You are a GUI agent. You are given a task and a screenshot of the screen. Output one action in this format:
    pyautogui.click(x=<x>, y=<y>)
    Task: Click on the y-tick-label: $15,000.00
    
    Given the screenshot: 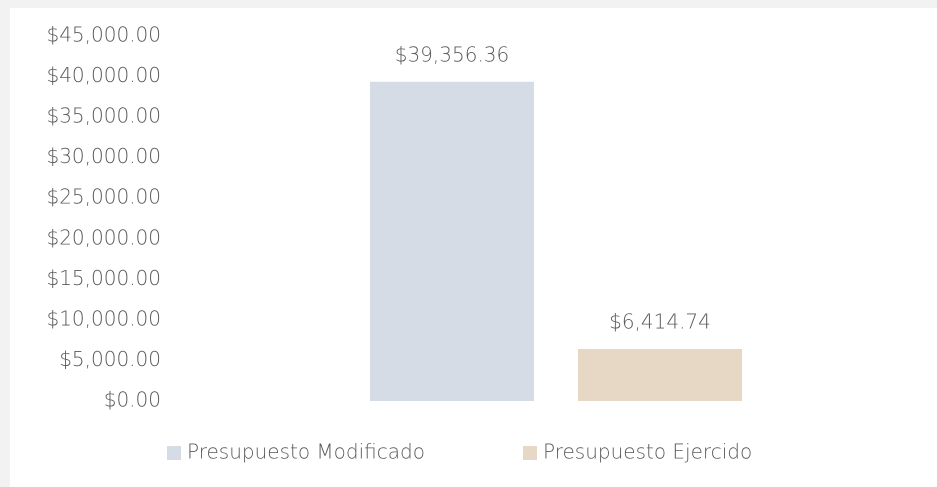 What is the action you would take?
    pyautogui.click(x=103, y=278)
    